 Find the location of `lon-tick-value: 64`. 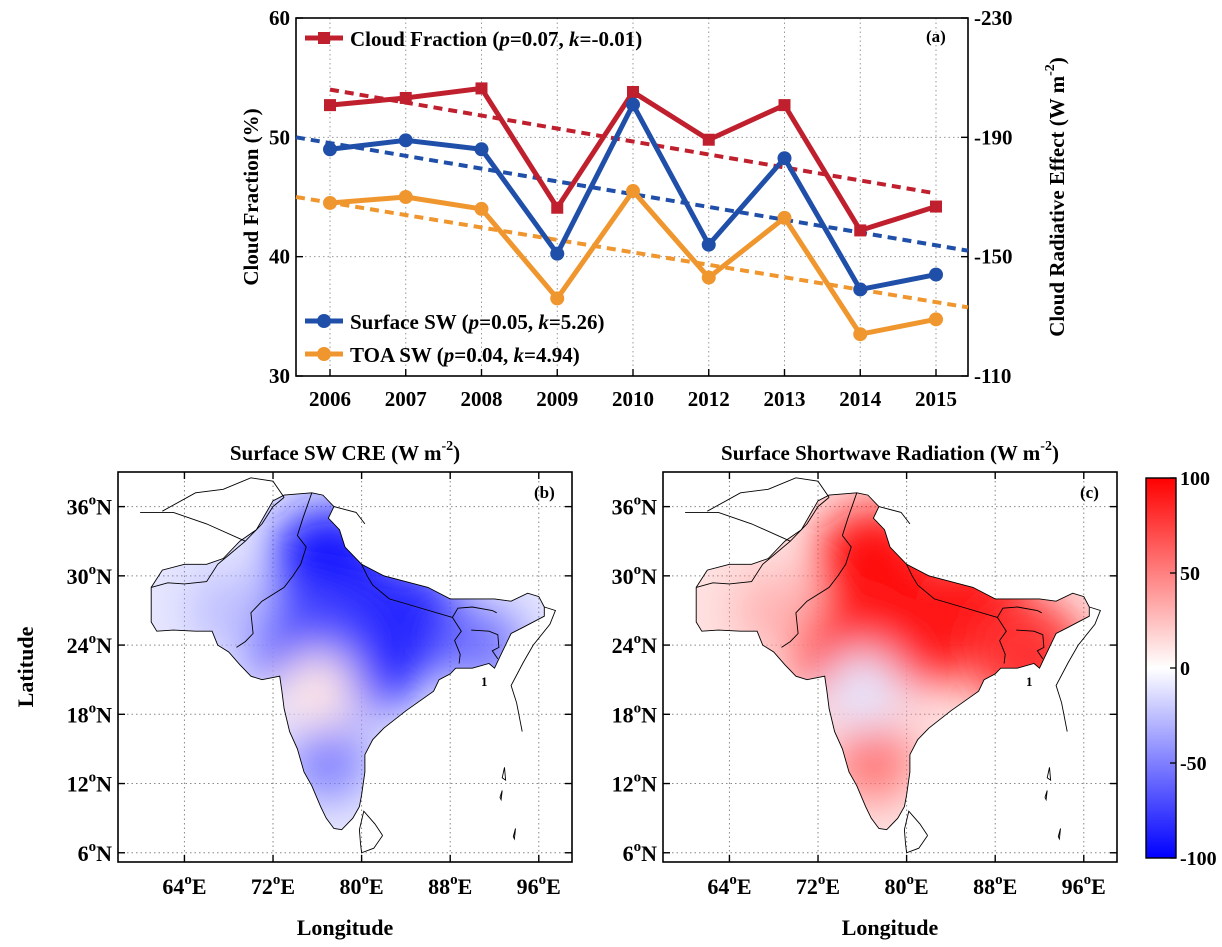

lon-tick-value: 64 is located at coordinates (173, 886).